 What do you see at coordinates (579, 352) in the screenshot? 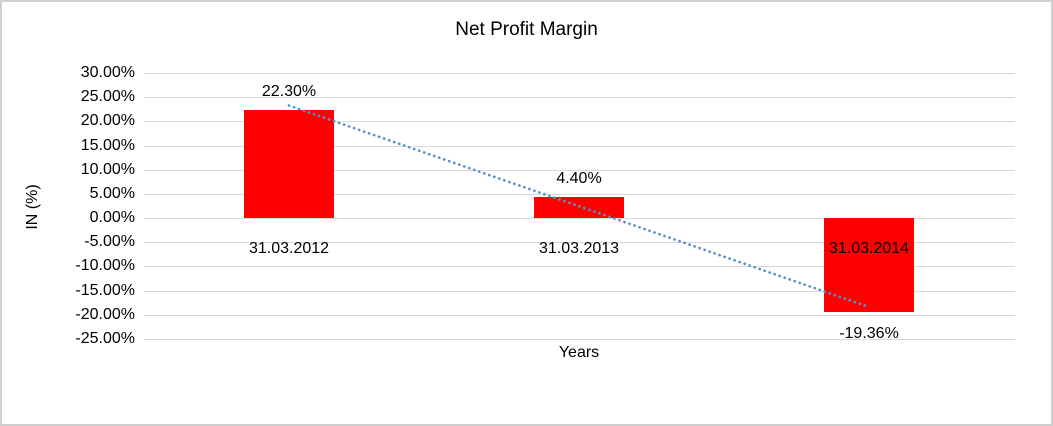
I see `x-axis-title: Years` at bounding box center [579, 352].